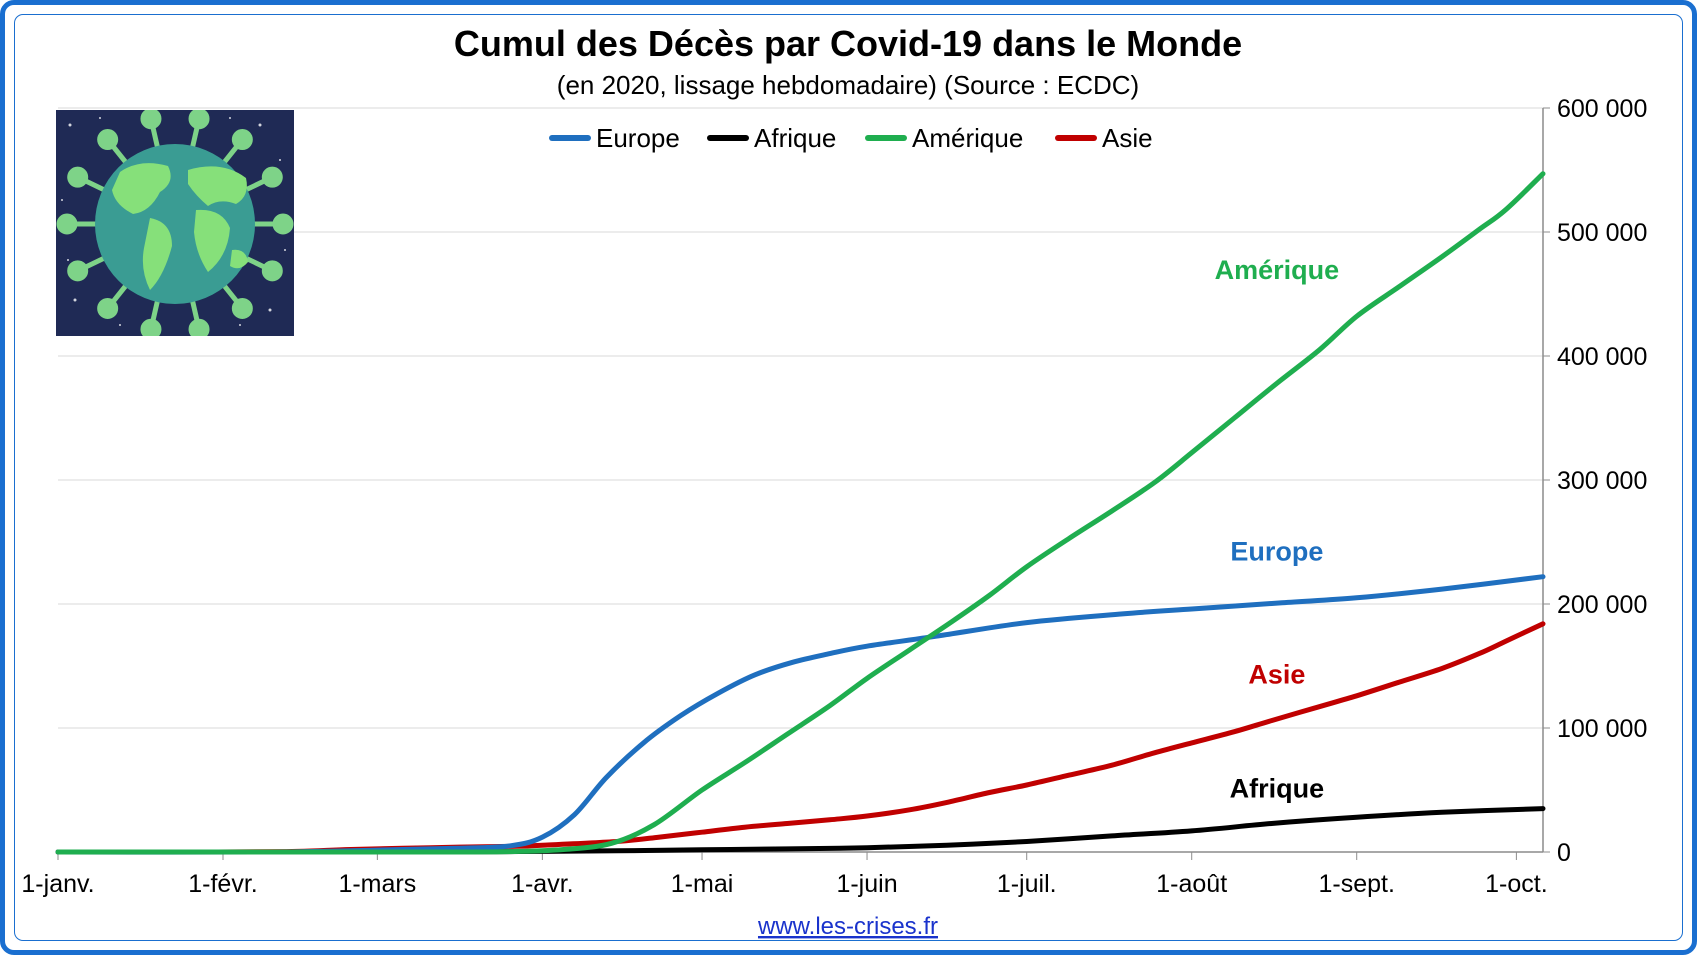  I want to click on series-label-amerique: Amérique, so click(1277, 270).